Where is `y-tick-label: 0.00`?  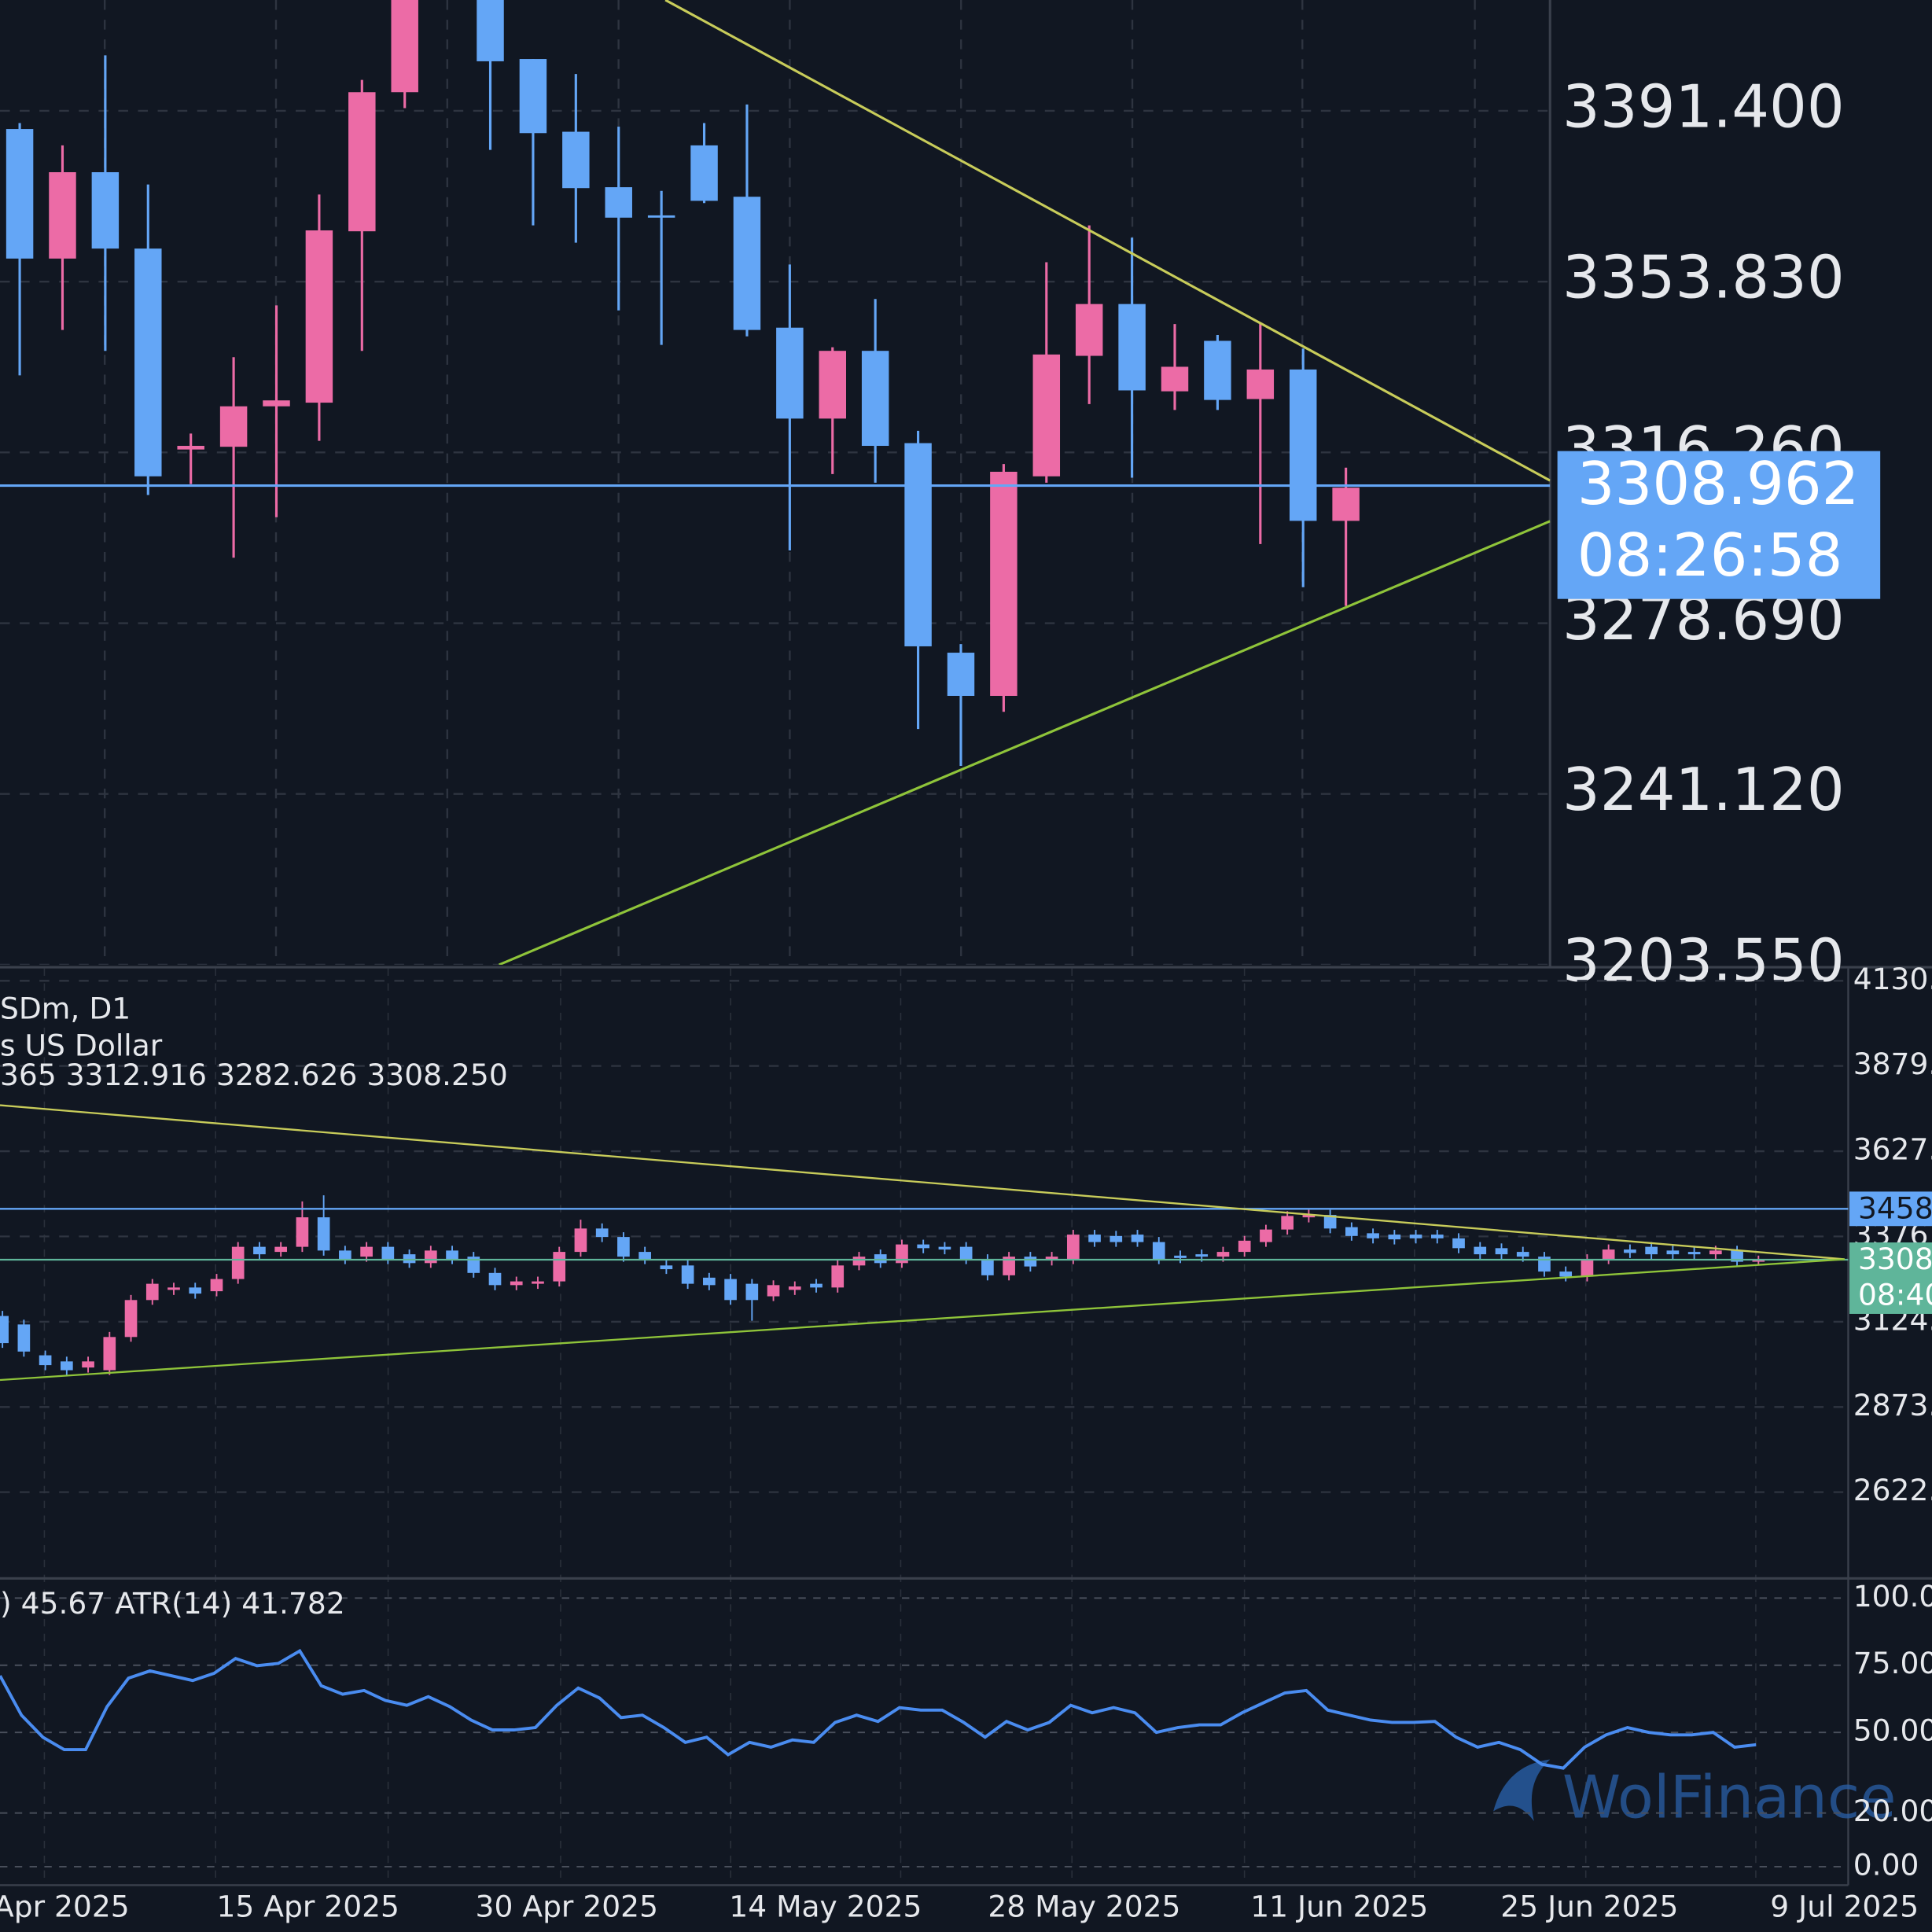
y-tick-label: 0.00 is located at coordinates (1886, 1865).